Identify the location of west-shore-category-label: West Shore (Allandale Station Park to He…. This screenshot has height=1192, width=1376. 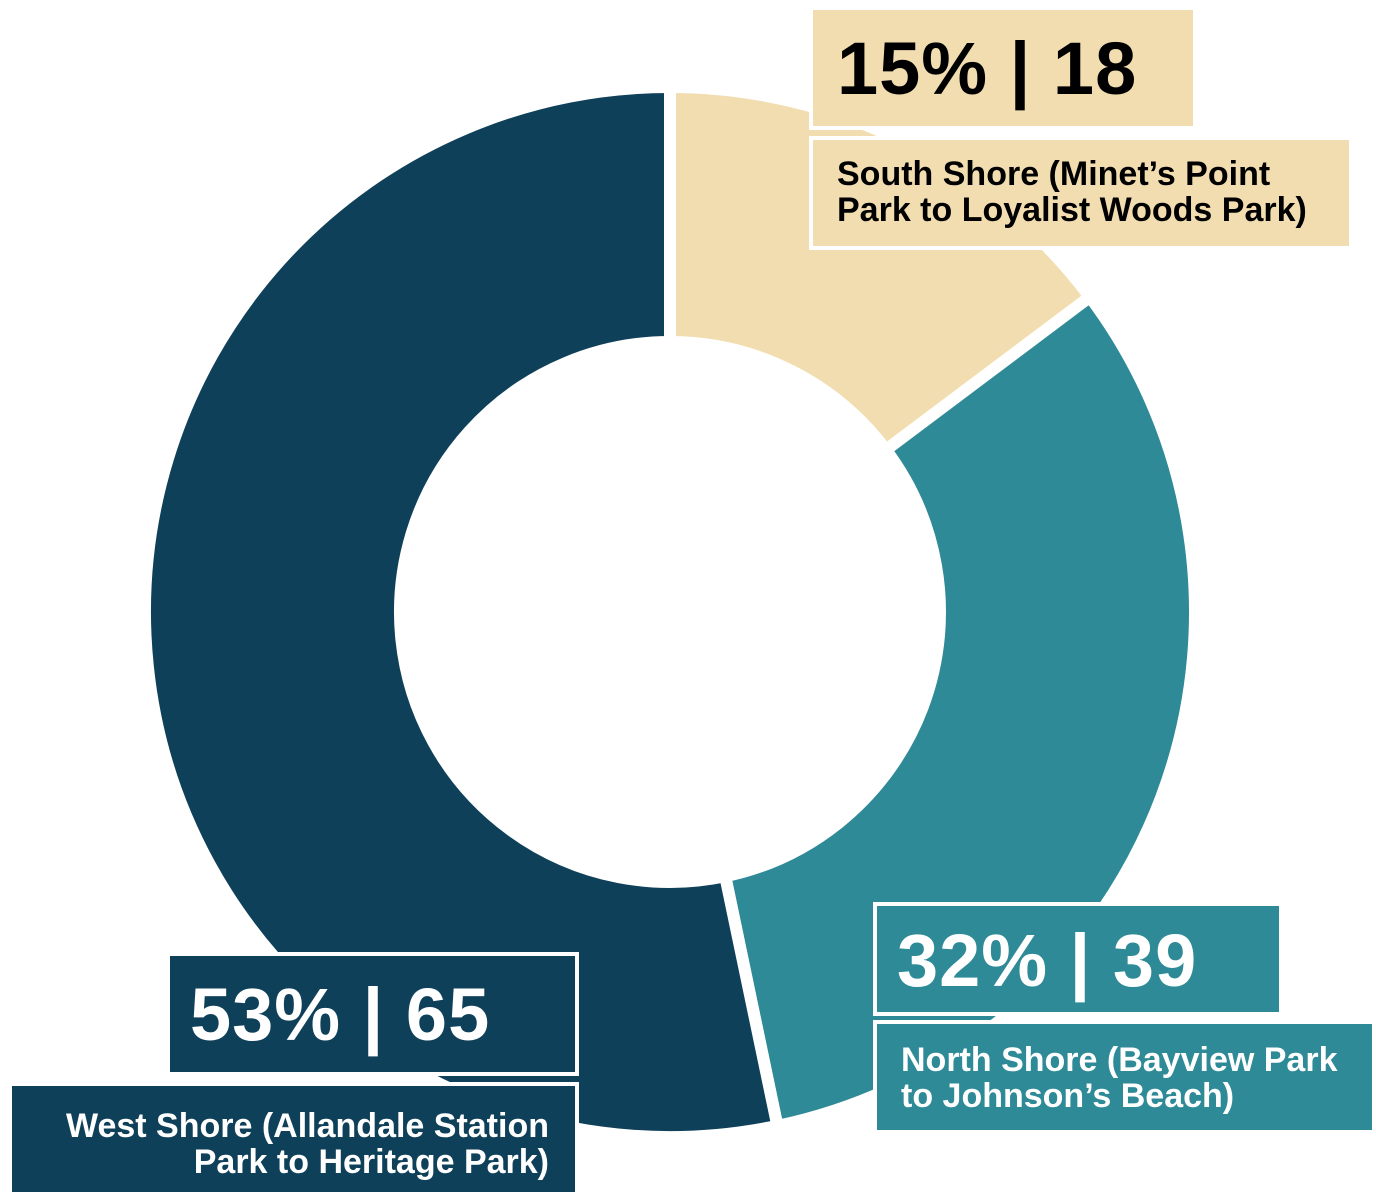
(293, 1137).